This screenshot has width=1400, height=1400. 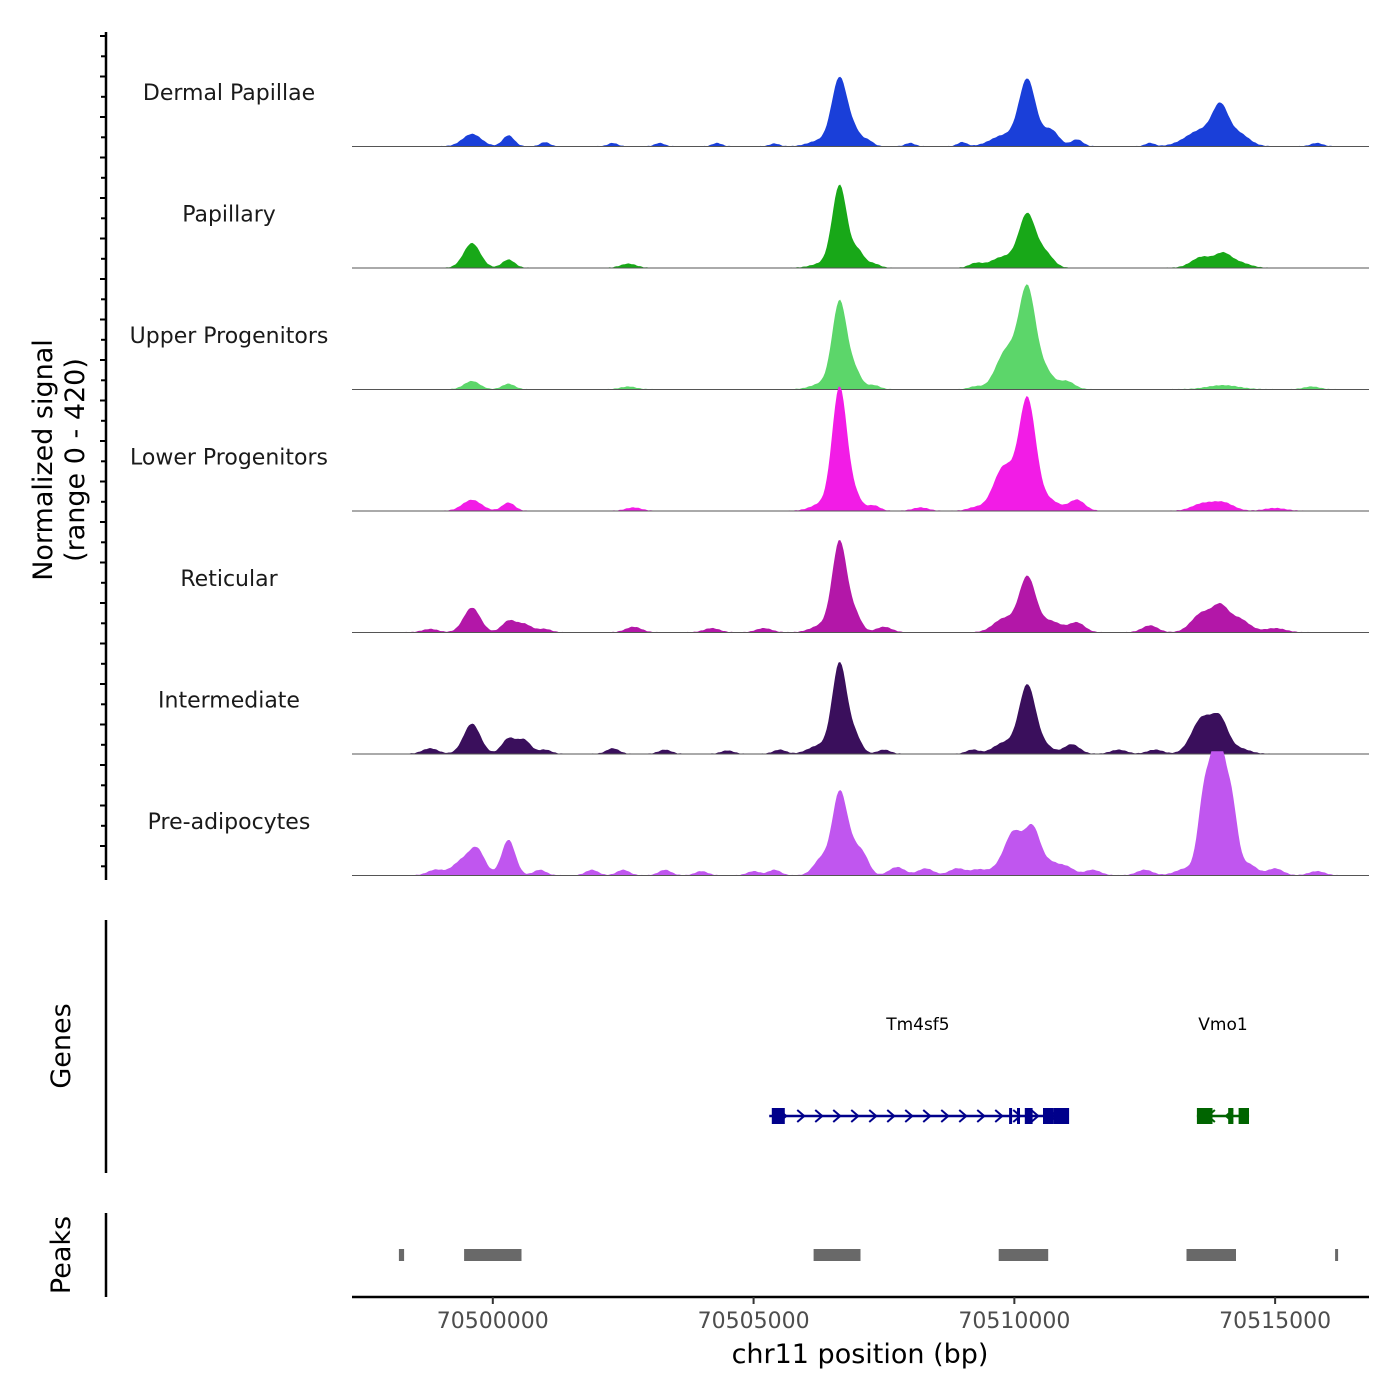 What do you see at coordinates (884, 1315) in the screenshot?
I see `x-axis-ticks: 70500000 70505000 70510000 70515000` at bounding box center [884, 1315].